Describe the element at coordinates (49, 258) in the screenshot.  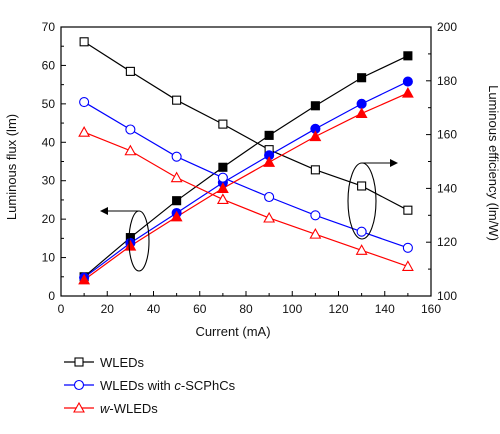
I see `left-tick-label: 10` at that location.